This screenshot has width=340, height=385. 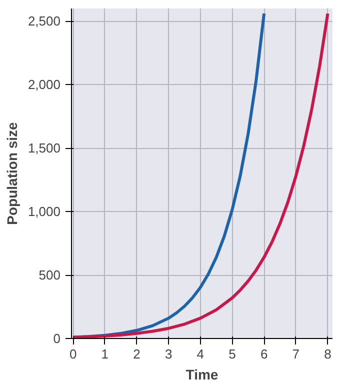 I want to click on x-tick-label: 4, so click(x=200, y=354).